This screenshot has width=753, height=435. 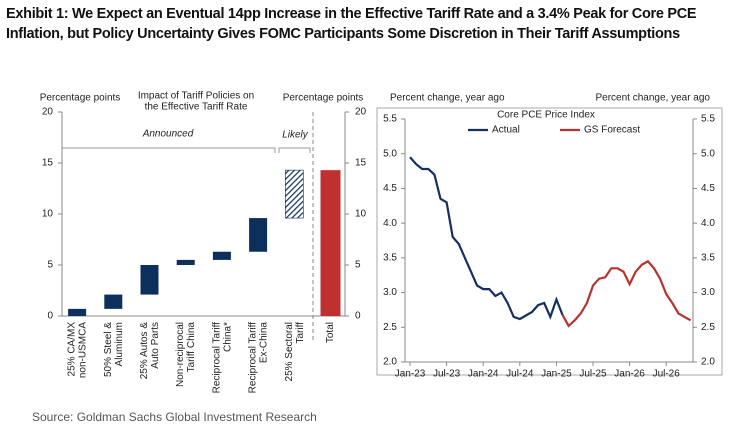 I want to click on x-tick-label: Reciprocal TariffEx-China, so click(x=258, y=358).